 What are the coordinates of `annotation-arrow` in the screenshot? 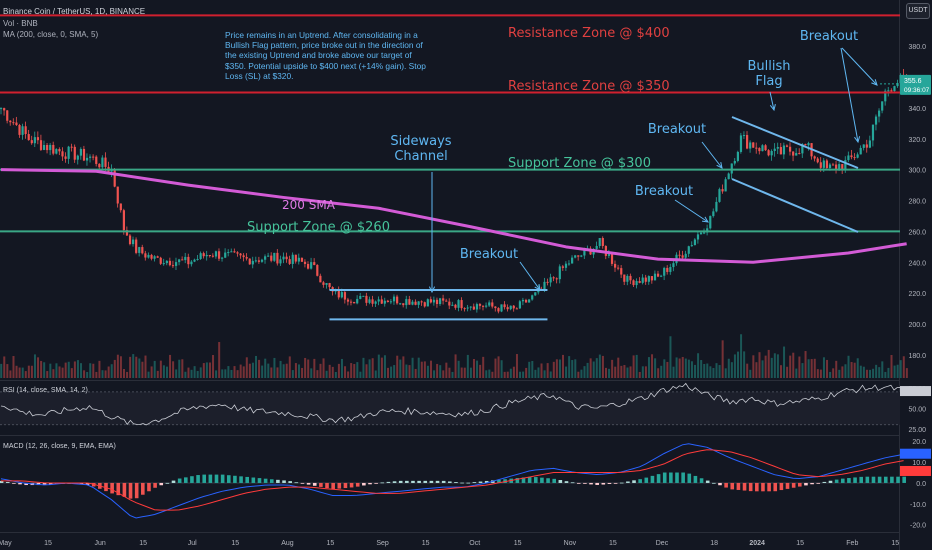 It's located at (530, 276).